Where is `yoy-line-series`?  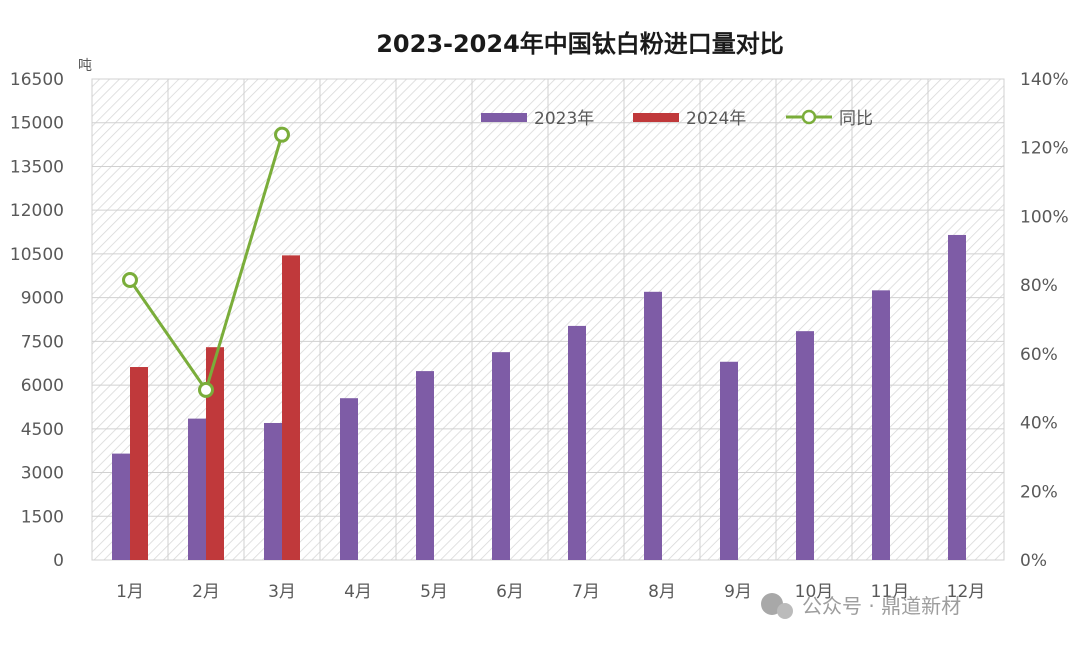 yoy-line-series is located at coordinates (206, 262).